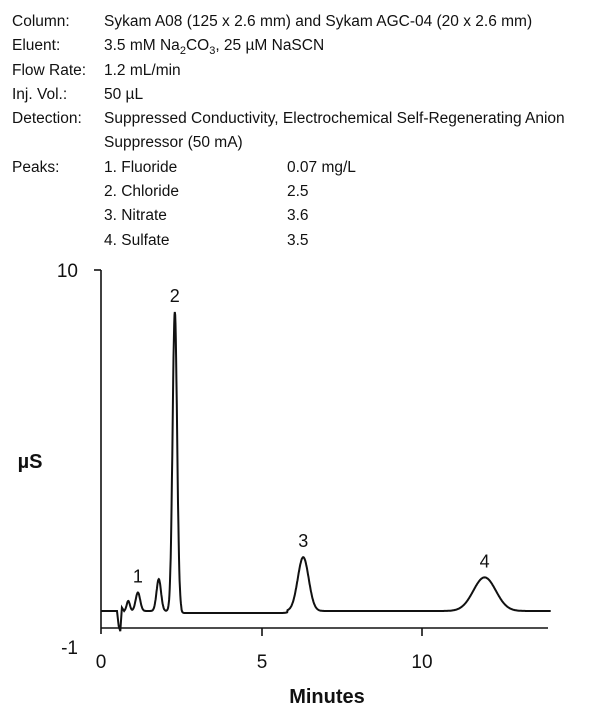 The width and height of the screenshot is (609, 713). I want to click on flow-label: Flow Rate:, so click(49, 70).